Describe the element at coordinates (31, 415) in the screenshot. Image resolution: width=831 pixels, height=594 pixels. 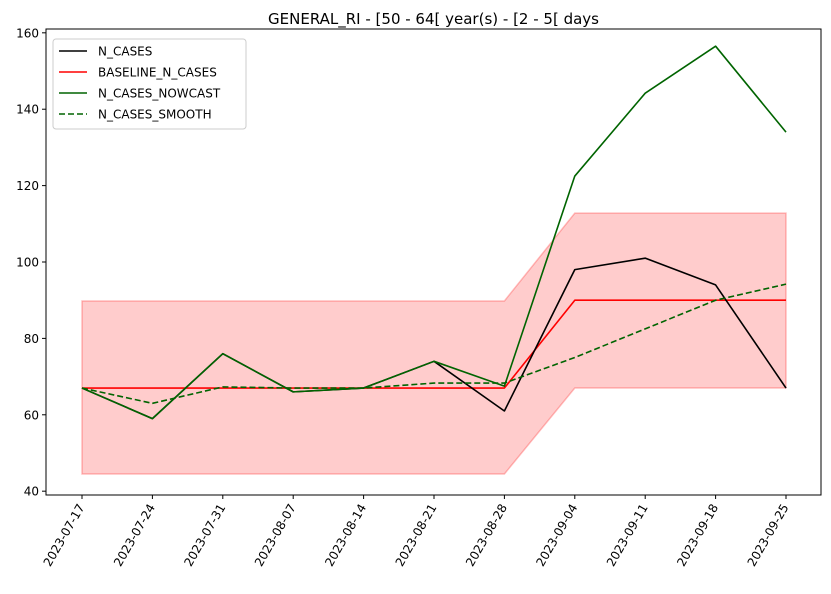
I see `y-tick-label: 60` at that location.